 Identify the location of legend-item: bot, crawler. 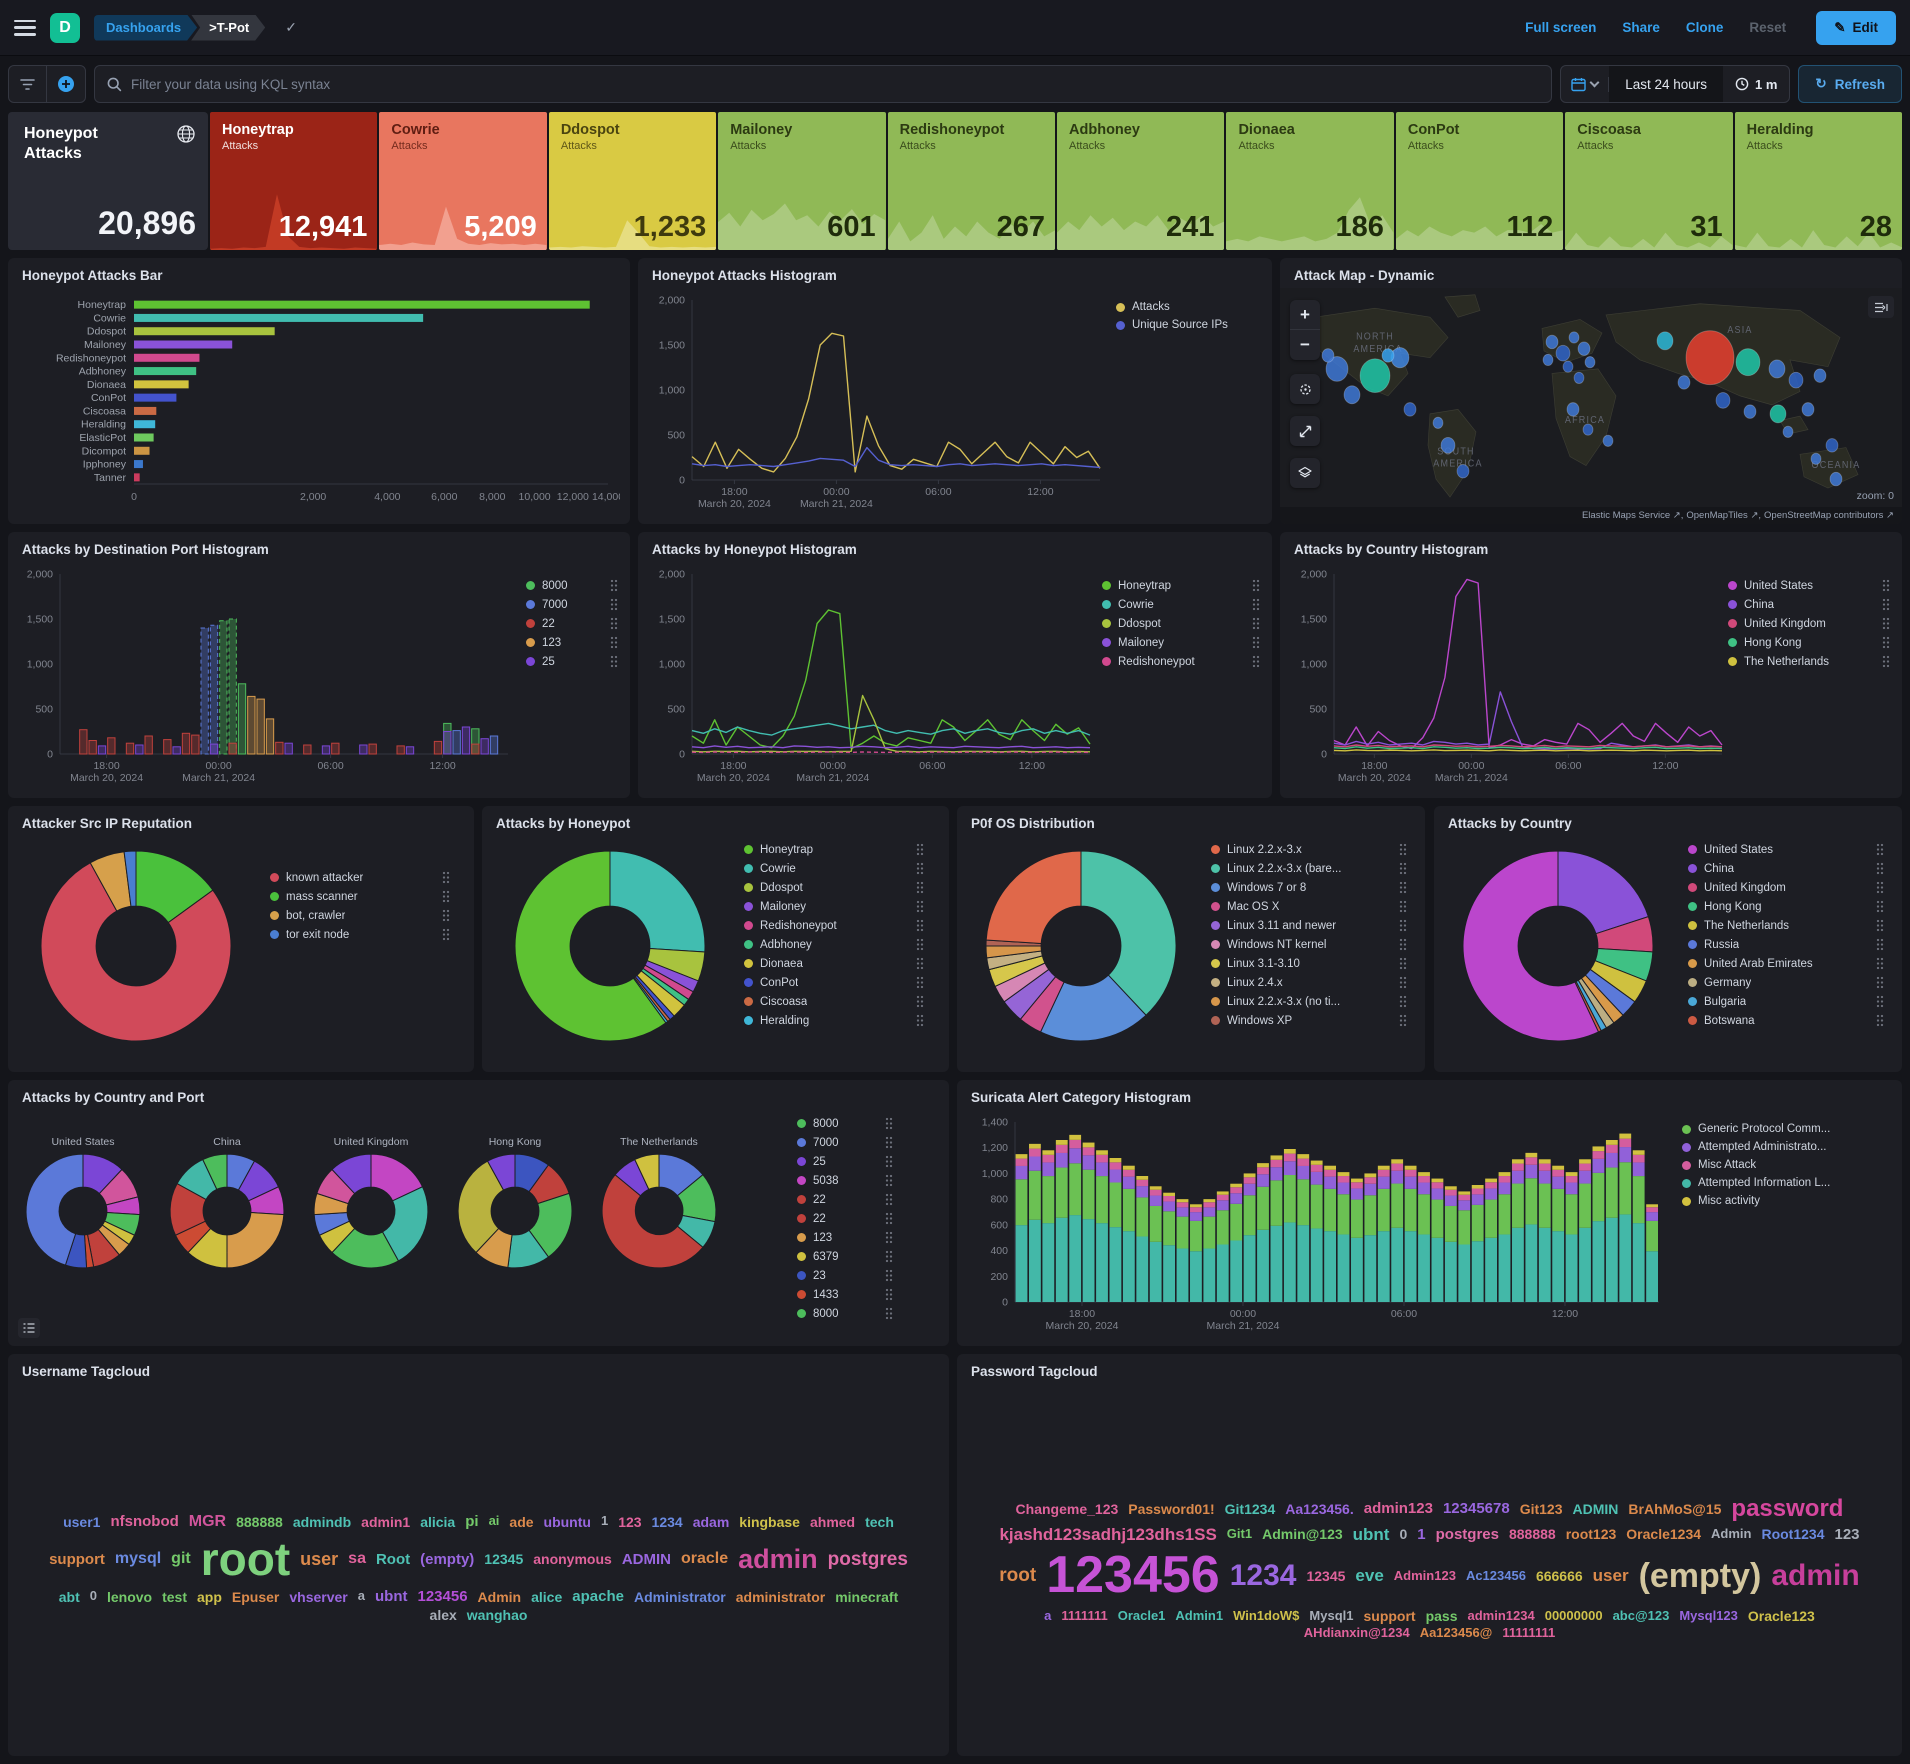
(360, 915).